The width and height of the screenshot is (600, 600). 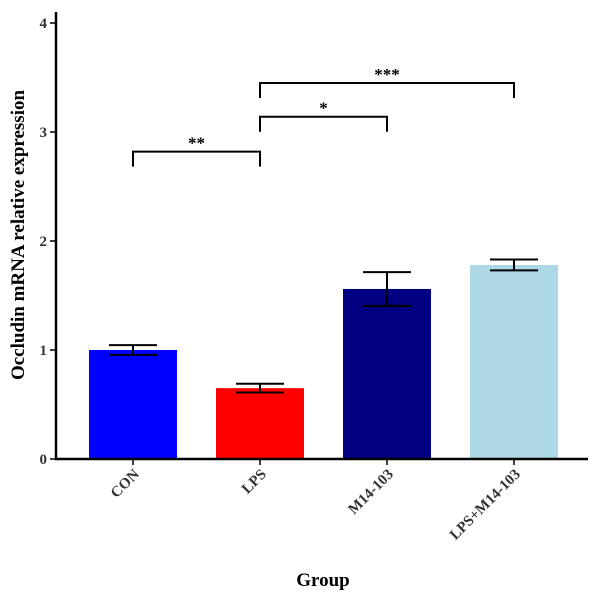 I want to click on significance-label: *, so click(x=323, y=108).